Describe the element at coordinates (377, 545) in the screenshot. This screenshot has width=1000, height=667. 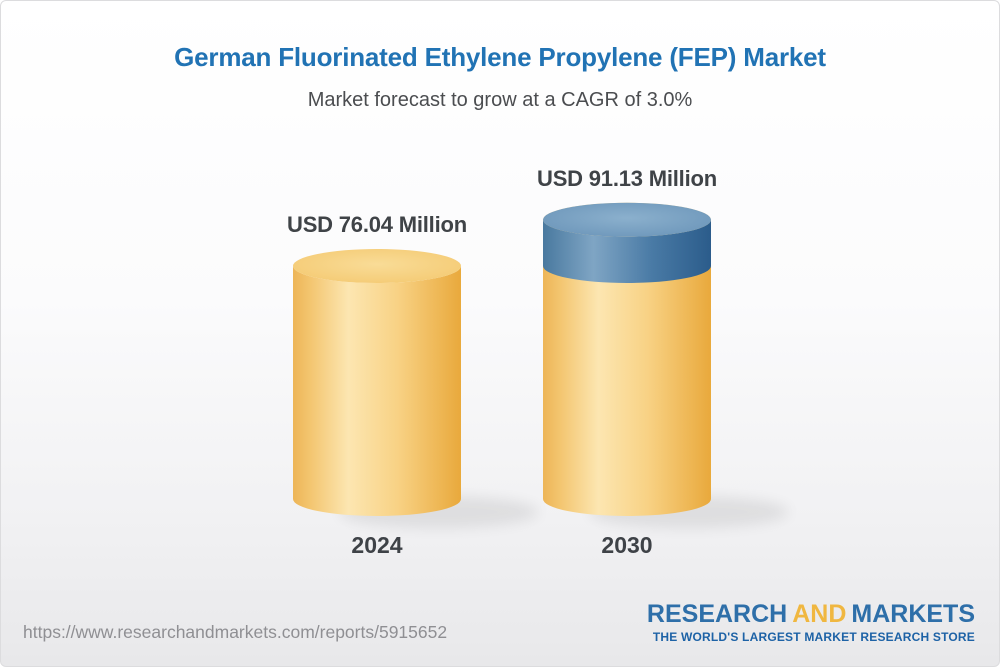
I see `category-label-2024: 2024` at that location.